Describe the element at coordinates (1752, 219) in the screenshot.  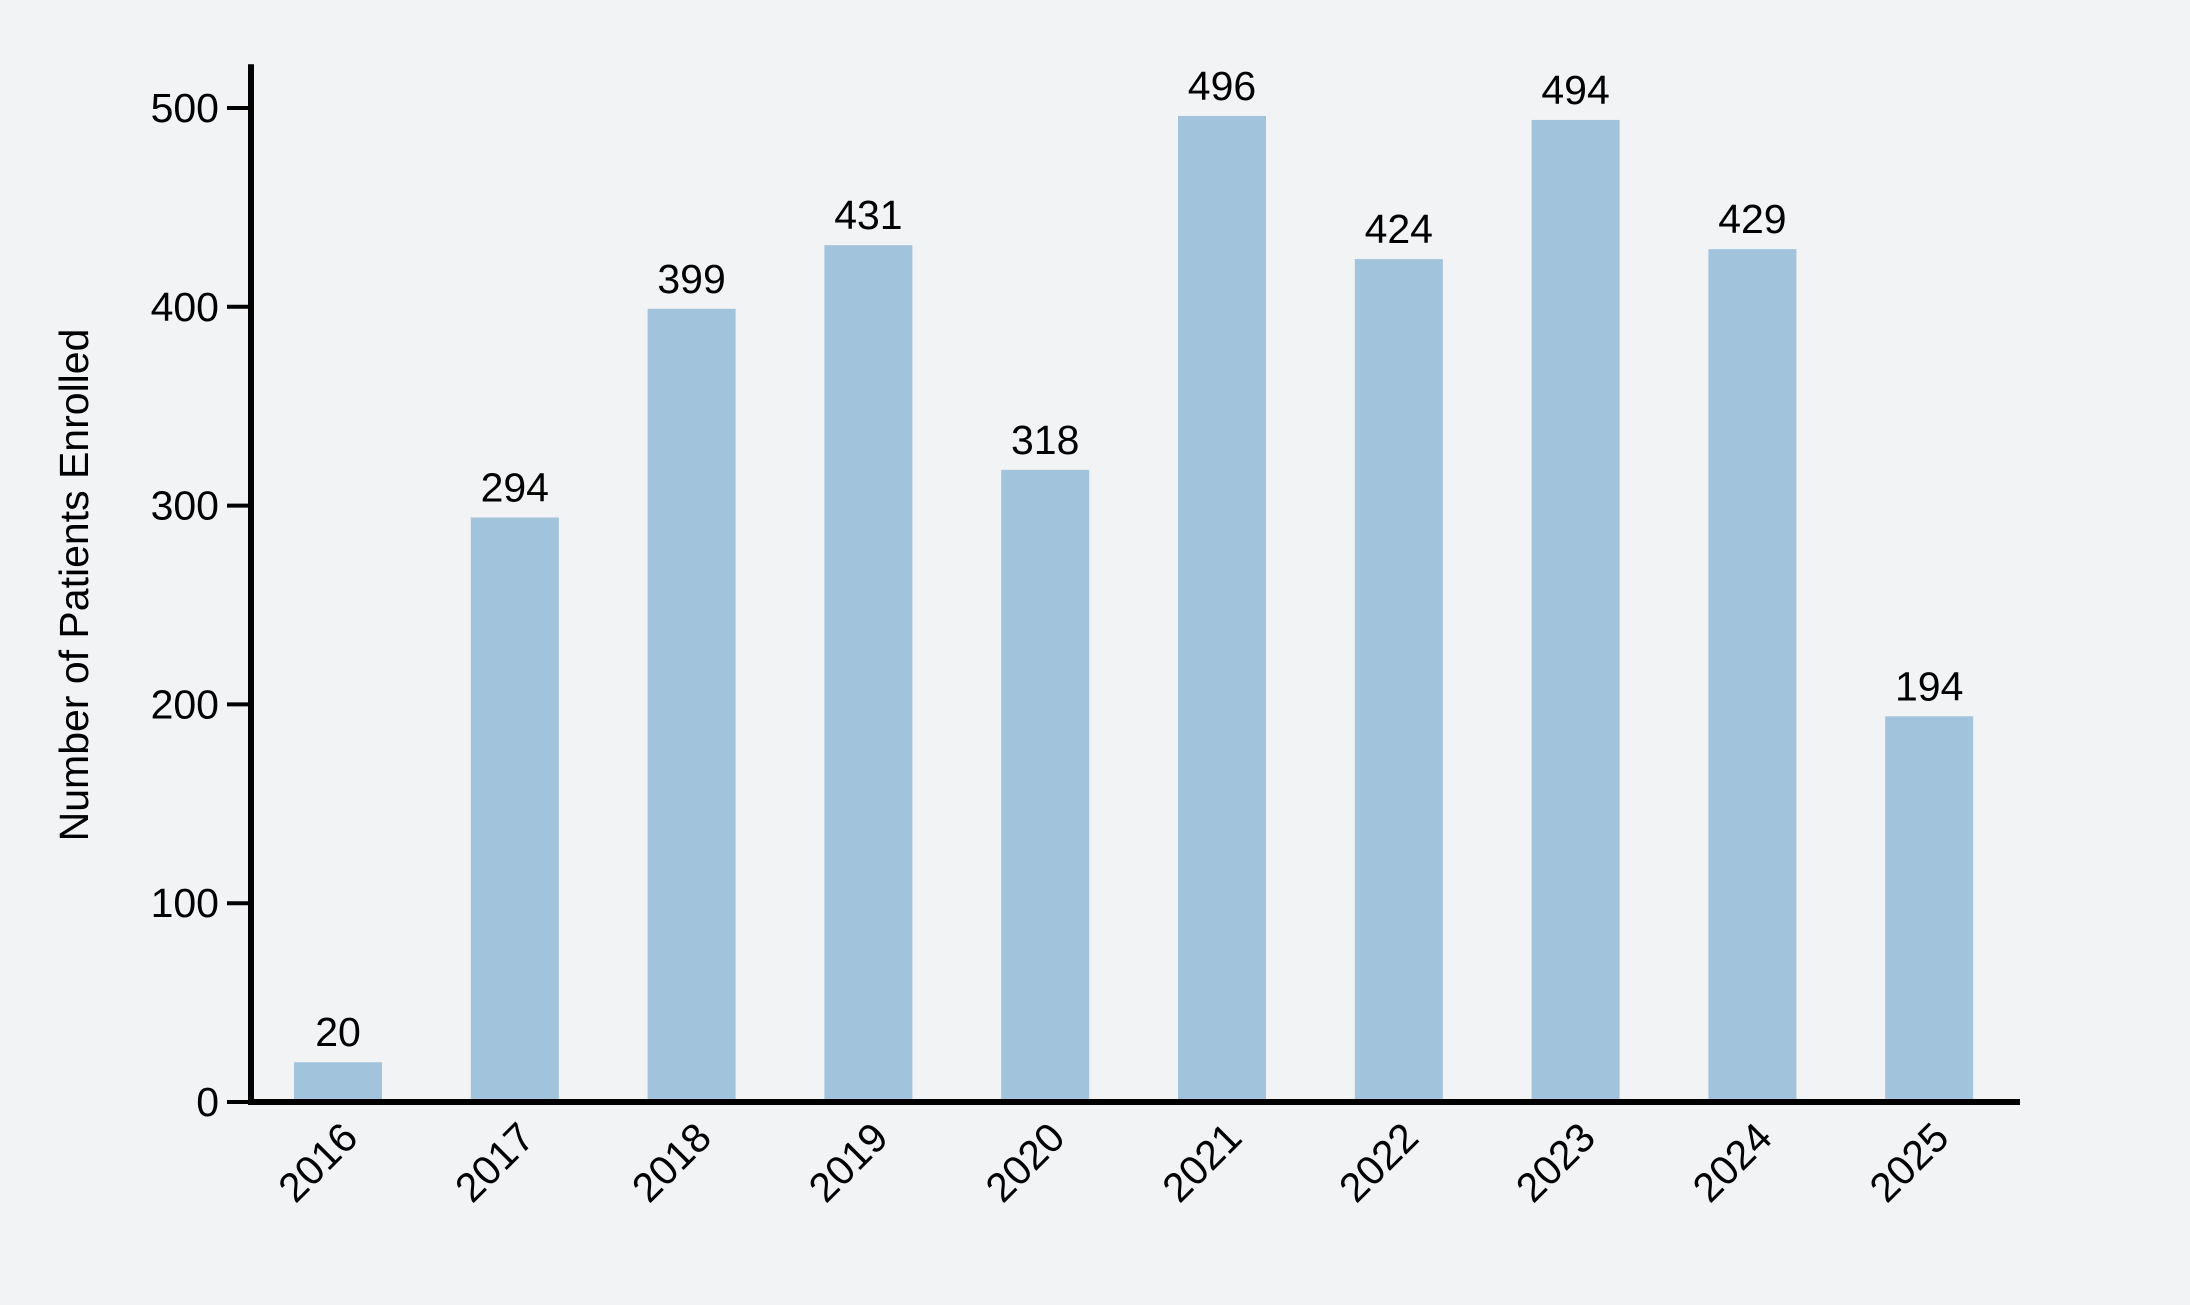
I see `data-label-2024: 429` at that location.